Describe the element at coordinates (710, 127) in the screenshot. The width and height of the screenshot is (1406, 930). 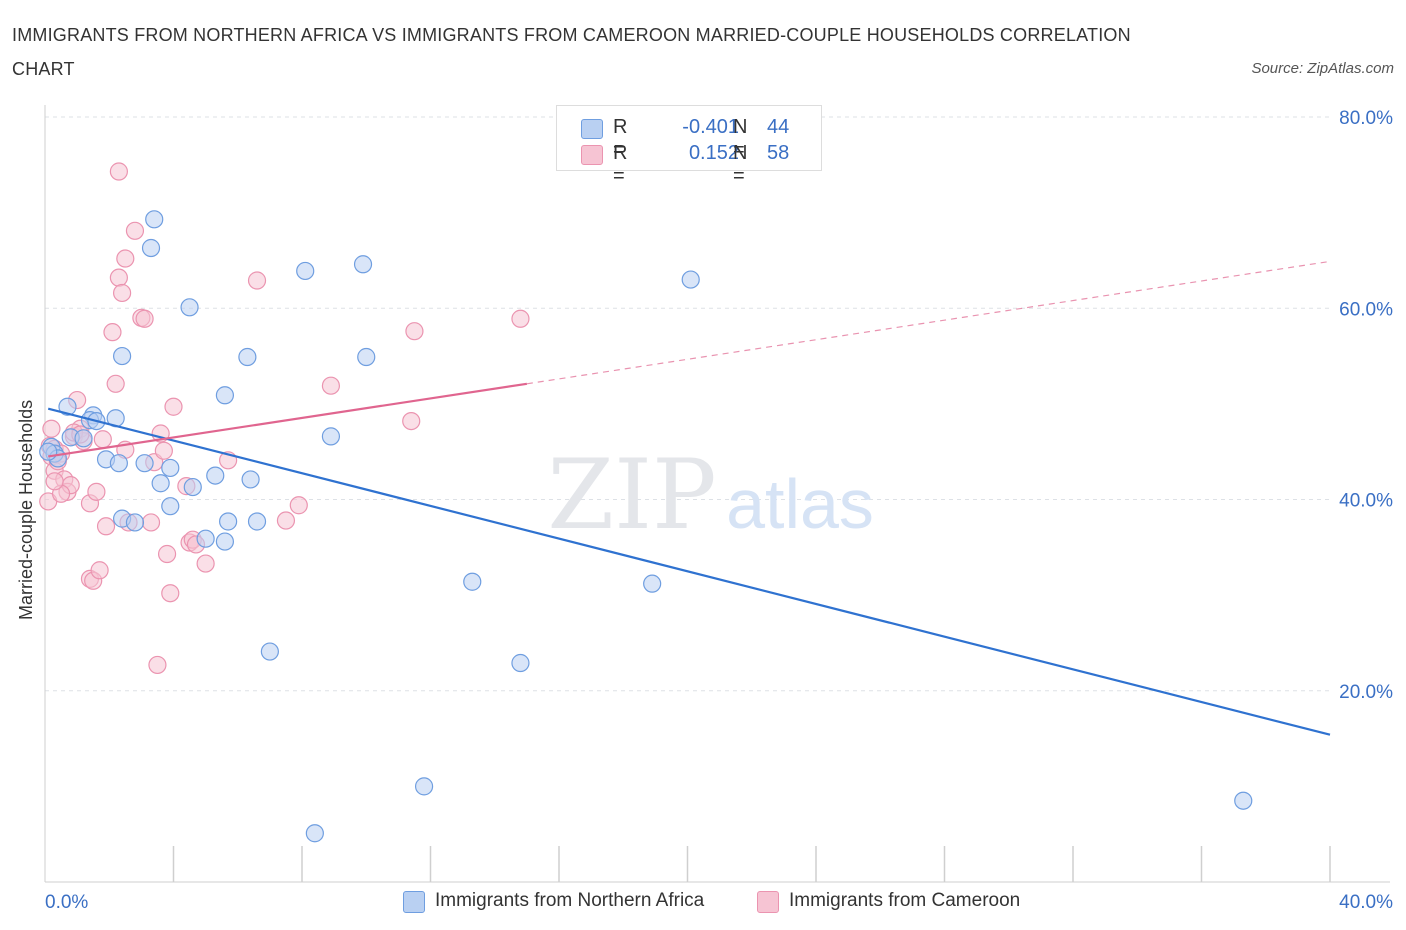
I see `legend-r-value: -0.401` at that location.